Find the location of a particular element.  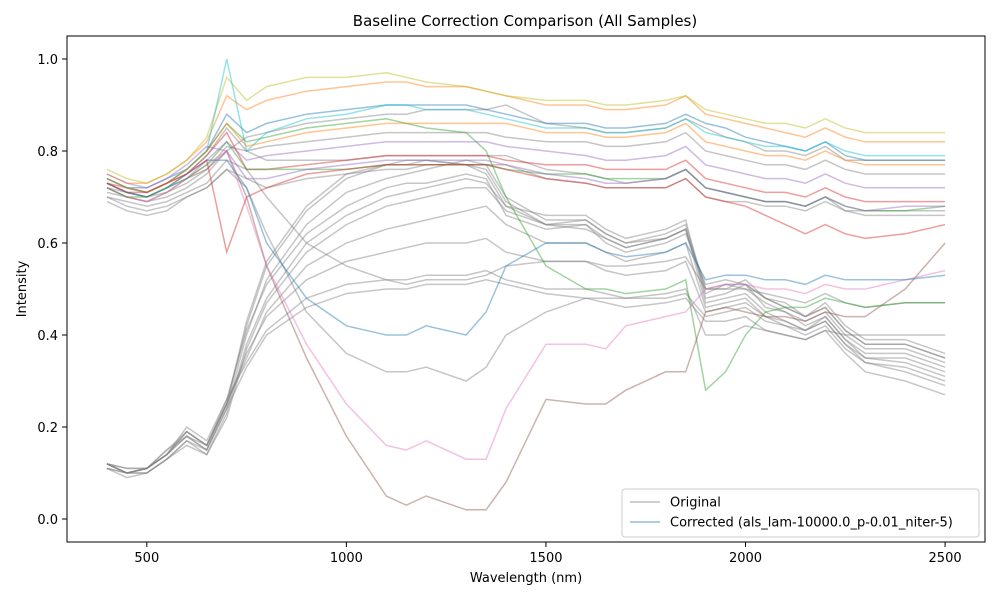

x-tick-label: 2500 is located at coordinates (945, 558).